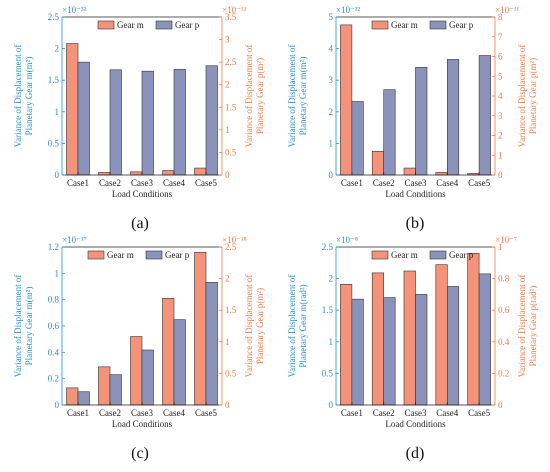 The width and height of the screenshot is (550, 472). What do you see at coordinates (54, 326) in the screenshot?
I see `left-tick-label: 0.6` at bounding box center [54, 326].